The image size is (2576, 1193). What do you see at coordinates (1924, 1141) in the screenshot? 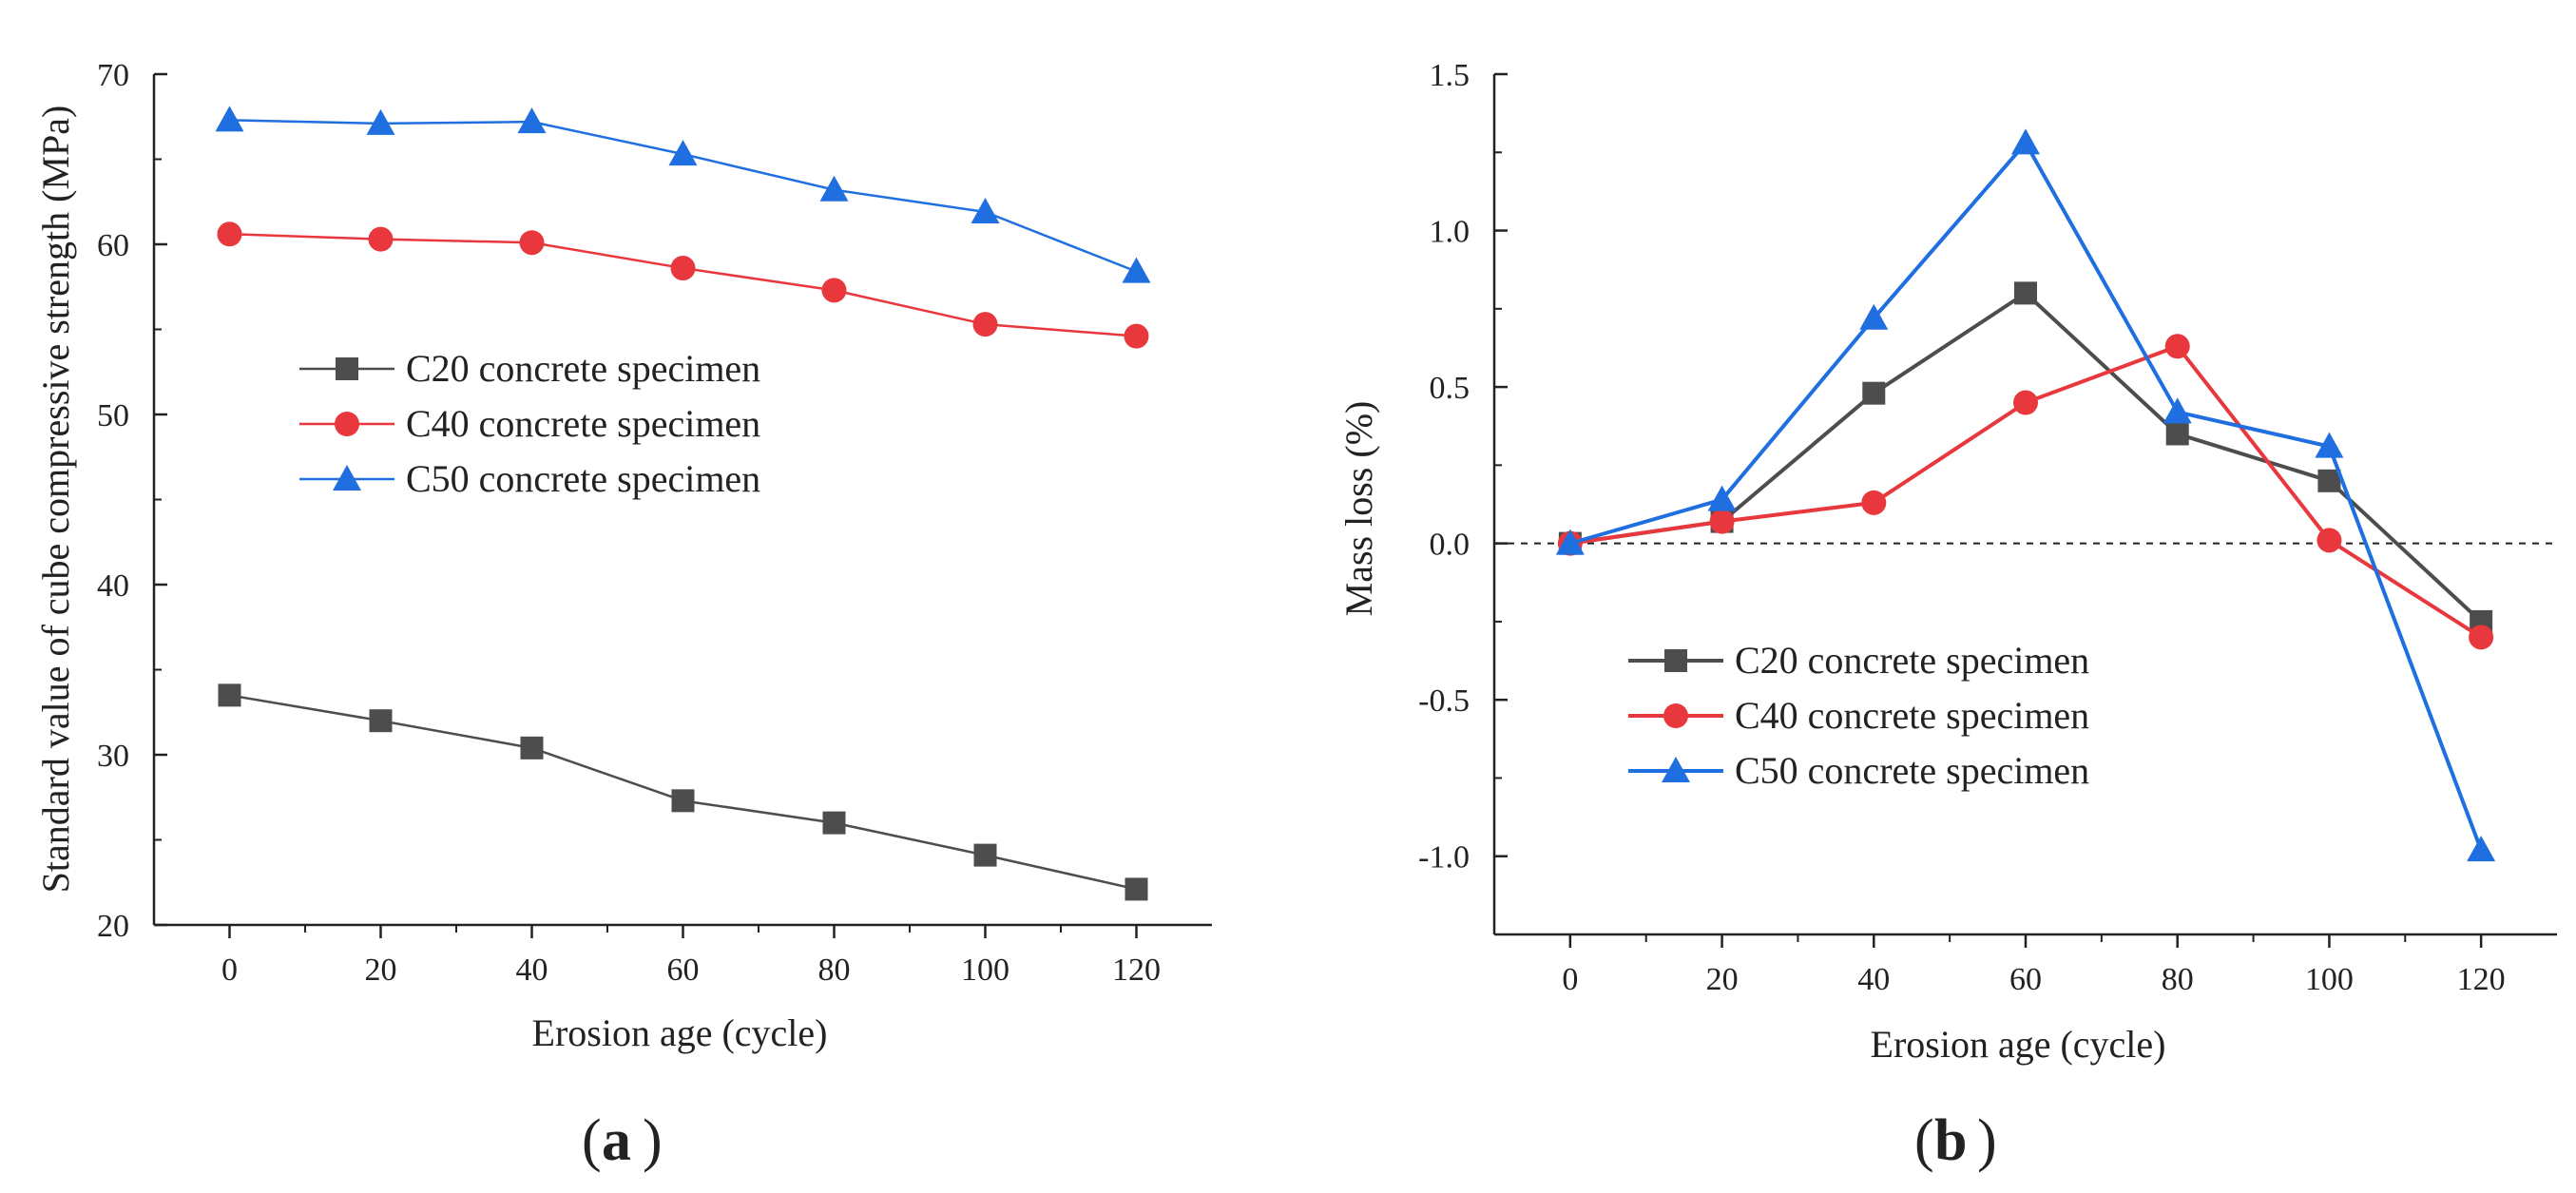
I see `caption-open-b: (` at bounding box center [1924, 1141].